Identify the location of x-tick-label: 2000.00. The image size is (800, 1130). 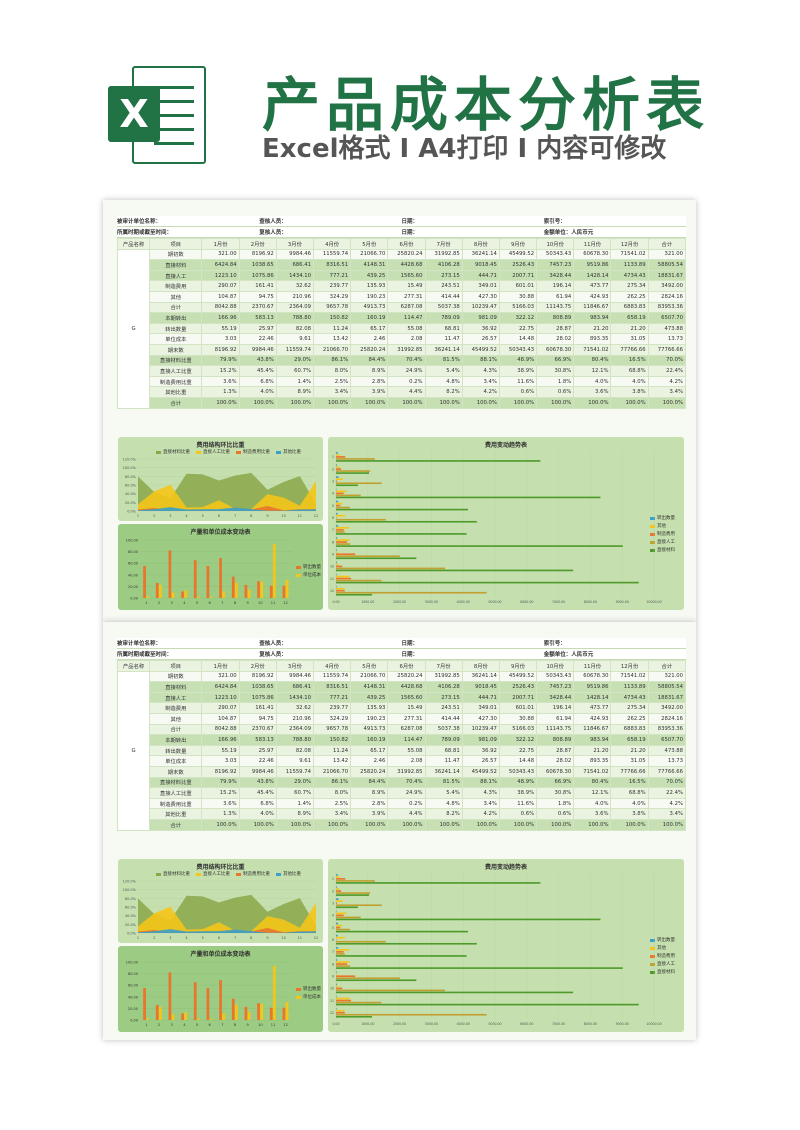
(399, 602).